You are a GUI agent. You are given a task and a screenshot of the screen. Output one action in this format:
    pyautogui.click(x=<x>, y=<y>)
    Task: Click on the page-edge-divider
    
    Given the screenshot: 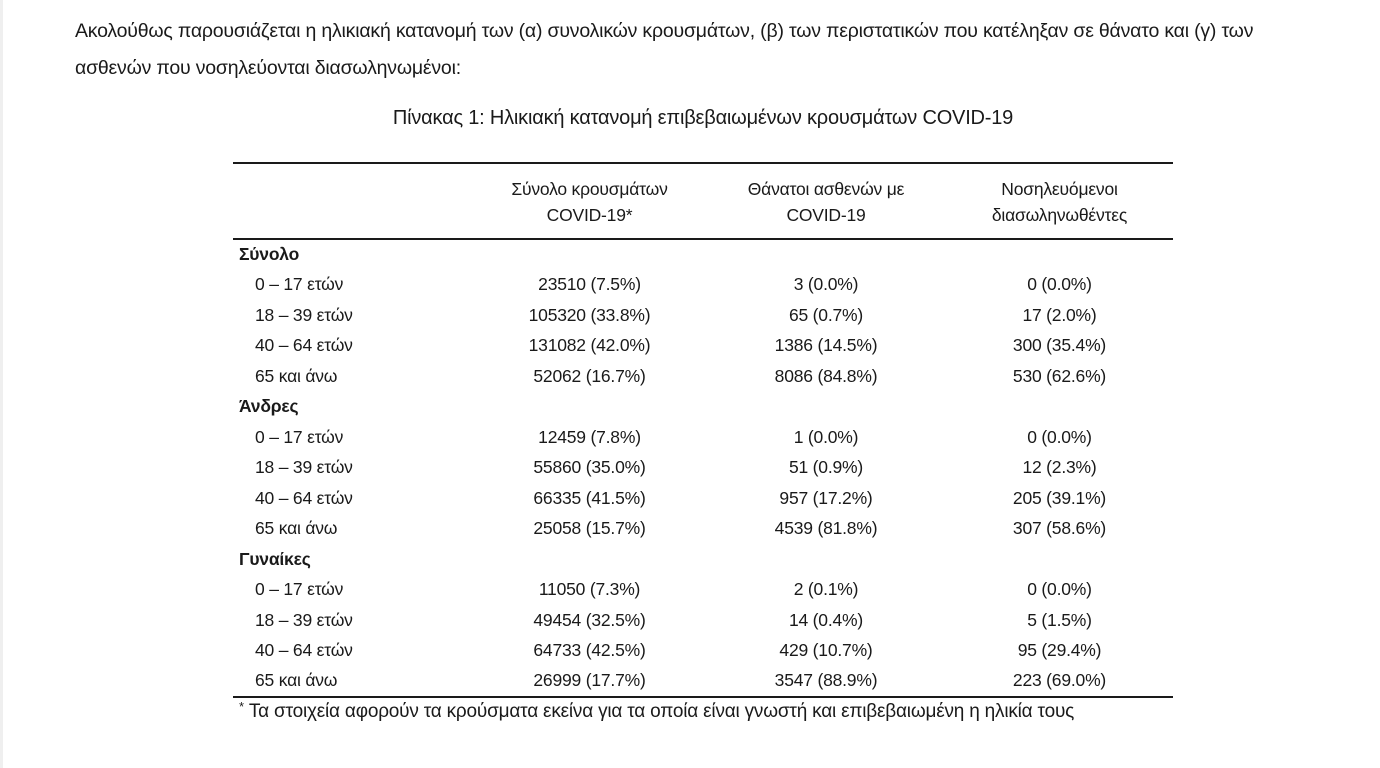 What is the action you would take?
    pyautogui.click(x=1, y=384)
    